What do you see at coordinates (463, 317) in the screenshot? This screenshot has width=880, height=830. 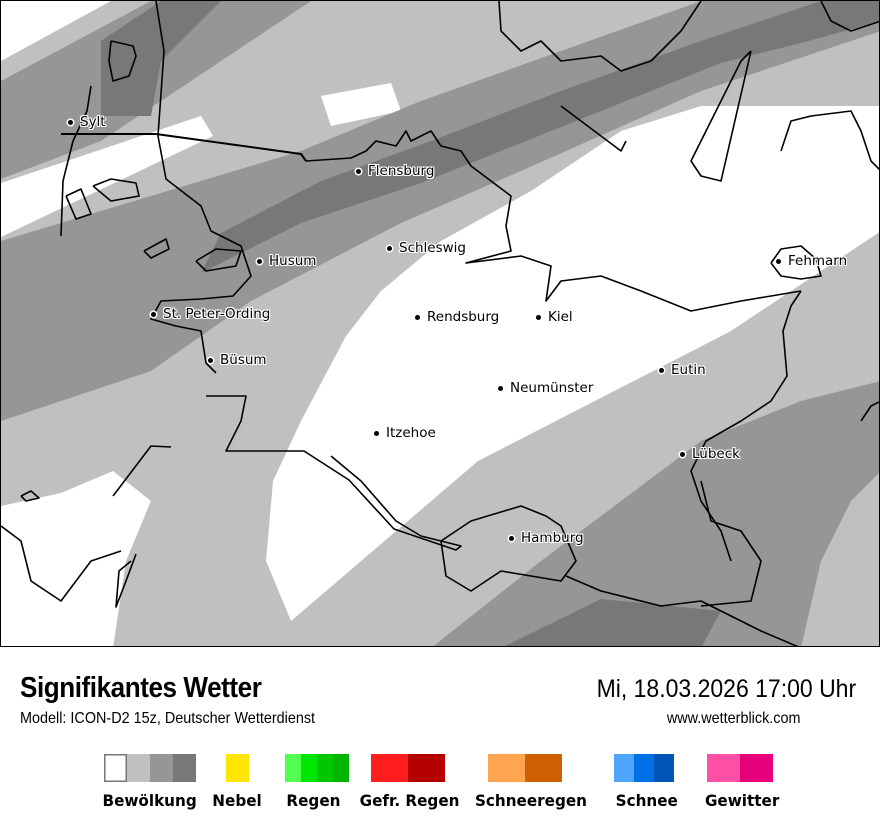 I see `city-label: Rendsburg` at bounding box center [463, 317].